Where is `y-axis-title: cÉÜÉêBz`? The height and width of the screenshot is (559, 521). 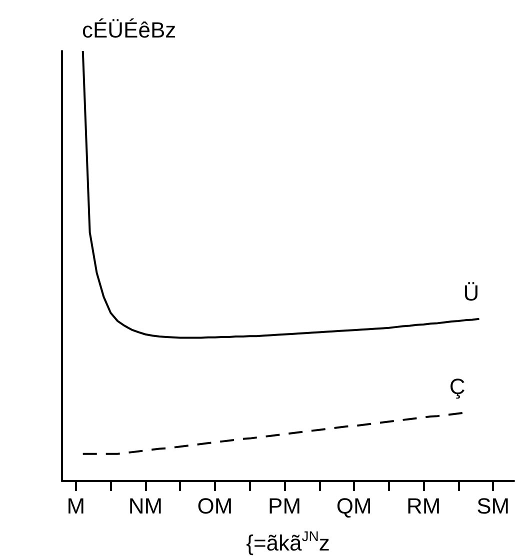
y-axis-title: cÉÜÉêBz is located at coordinates (129, 30).